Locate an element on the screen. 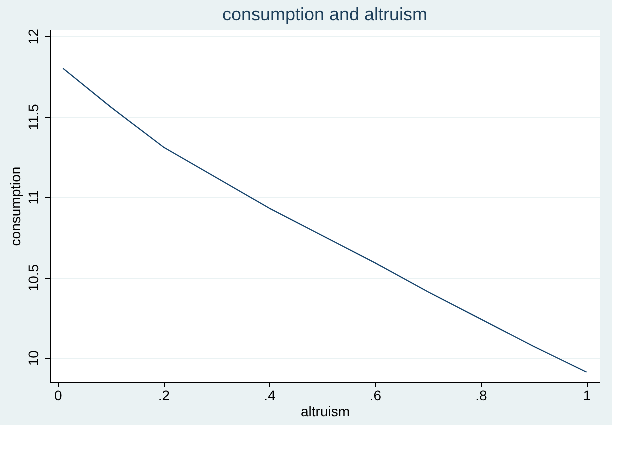  x-tick-label: .4 is located at coordinates (270, 396).